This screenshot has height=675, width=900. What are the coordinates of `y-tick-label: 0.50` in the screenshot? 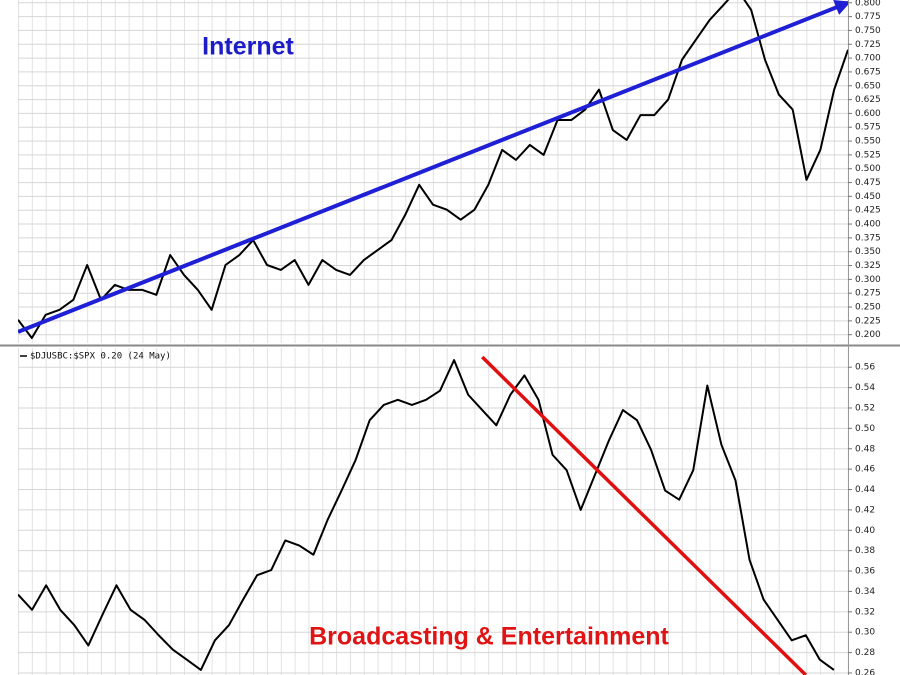 It's located at (865, 429).